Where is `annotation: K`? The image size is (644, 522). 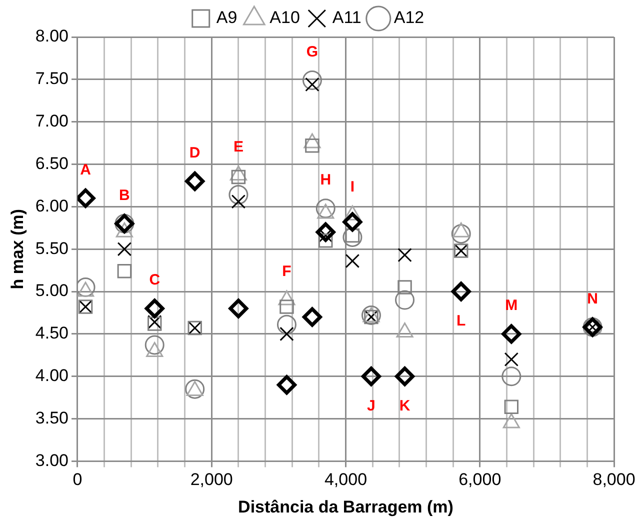
annotation: K is located at coordinates (404, 406).